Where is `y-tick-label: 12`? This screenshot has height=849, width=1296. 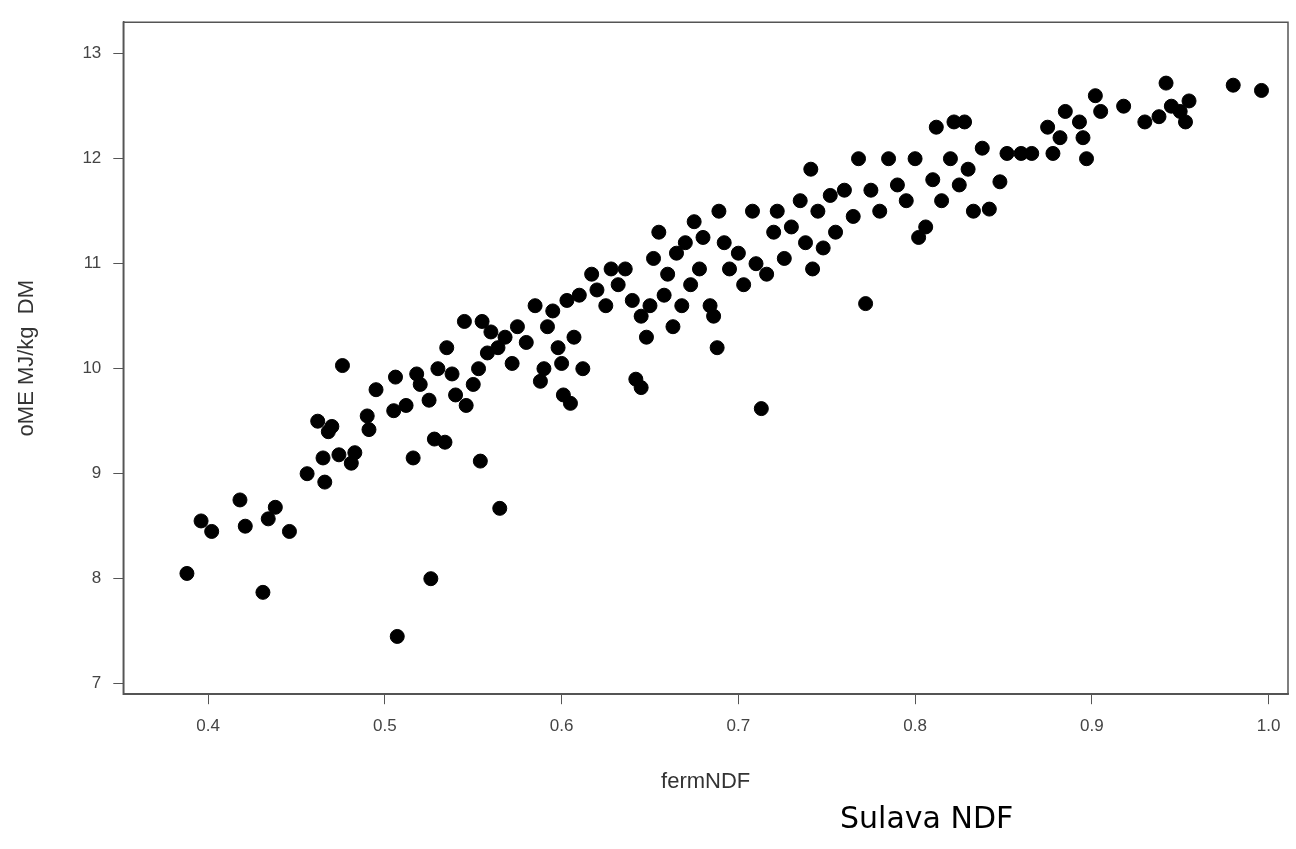 y-tick-label: 12 is located at coordinates (92, 158).